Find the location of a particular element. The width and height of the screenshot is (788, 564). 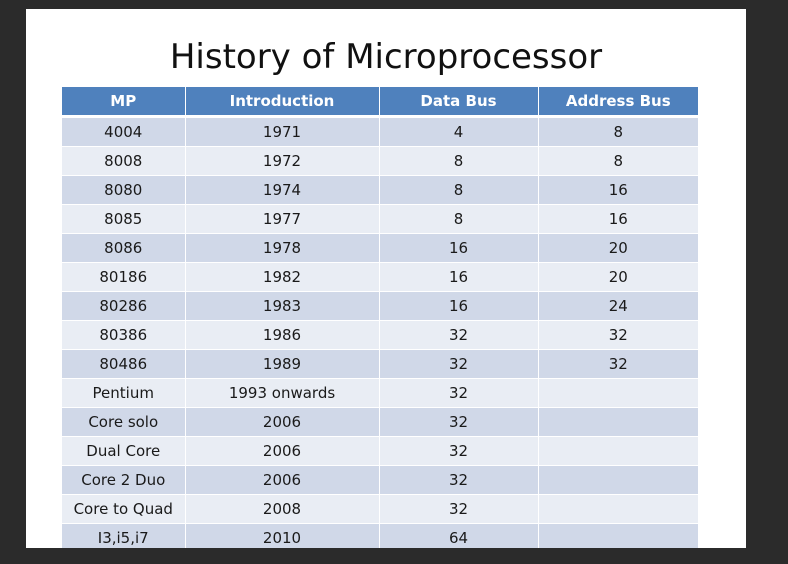

cell-mp: Core to Quad is located at coordinates (124, 509).